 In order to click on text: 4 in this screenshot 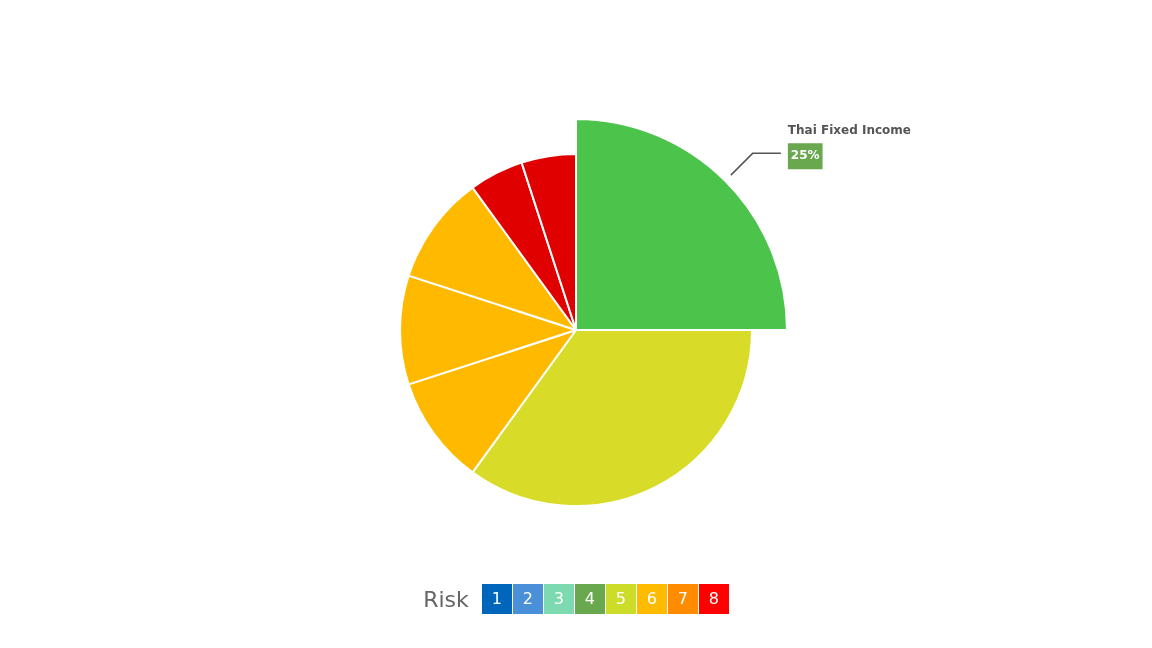, I will do `click(589, 599)`.